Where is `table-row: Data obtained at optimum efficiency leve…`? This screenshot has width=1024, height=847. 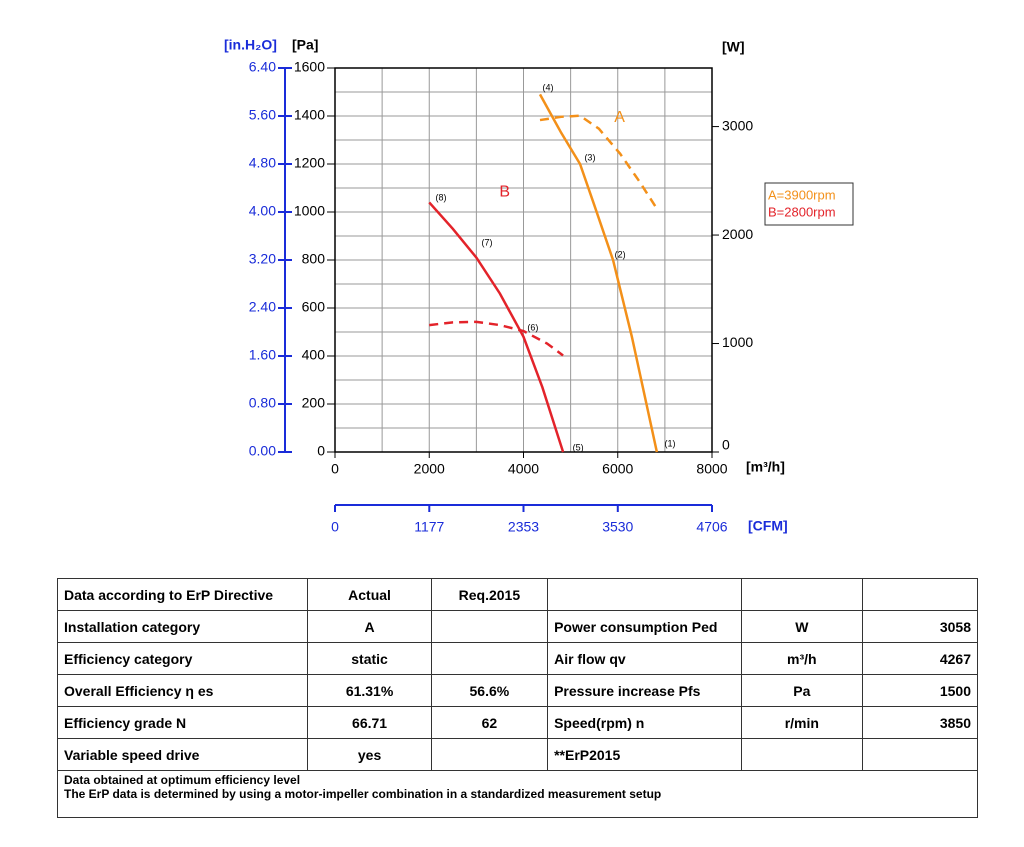
table-row: Data obtained at optimum efficiency leve… is located at coordinates (517, 794).